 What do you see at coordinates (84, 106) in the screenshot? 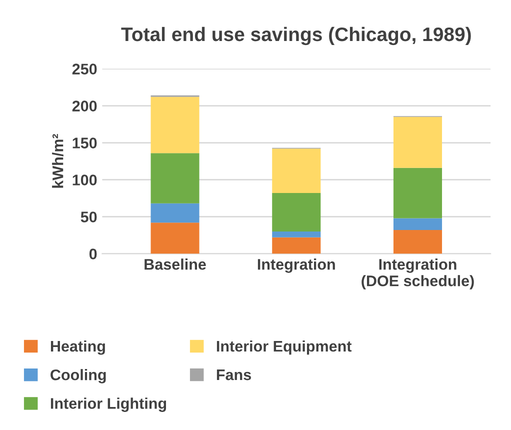
I see `y-tick-label: 200` at bounding box center [84, 106].